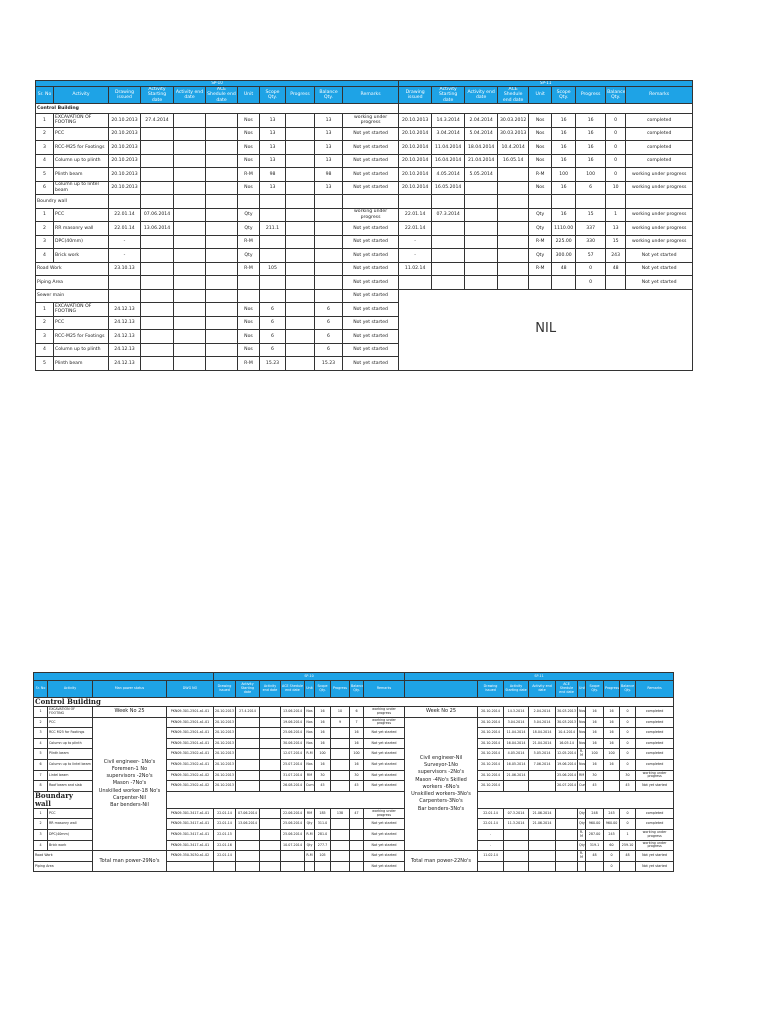 The height and width of the screenshot is (1024, 768). I want to click on table-cell: RR masonry wall, so click(70, 824).